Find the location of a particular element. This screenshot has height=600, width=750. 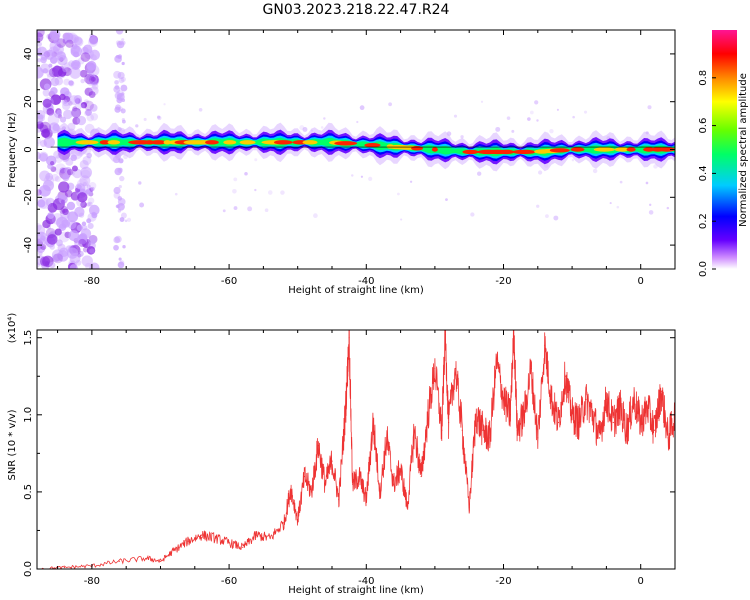

figure-title: GN03.2023.218.22.47.R24 is located at coordinates (356, 10).